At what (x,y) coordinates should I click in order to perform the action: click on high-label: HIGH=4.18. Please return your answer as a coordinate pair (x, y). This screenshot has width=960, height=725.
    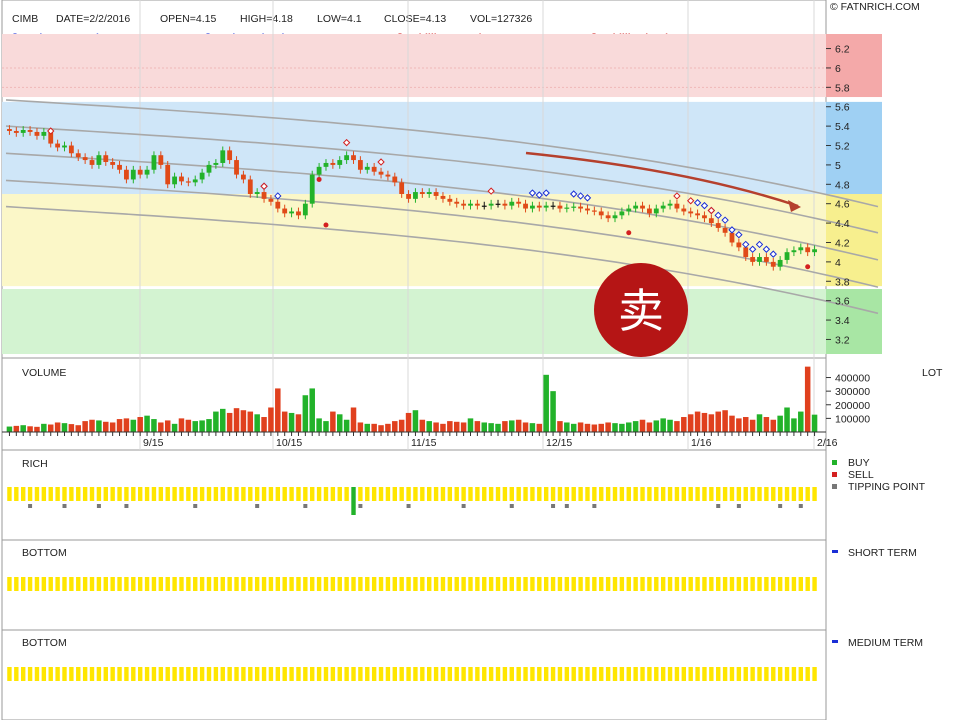
    Looking at the image, I should click on (266, 19).